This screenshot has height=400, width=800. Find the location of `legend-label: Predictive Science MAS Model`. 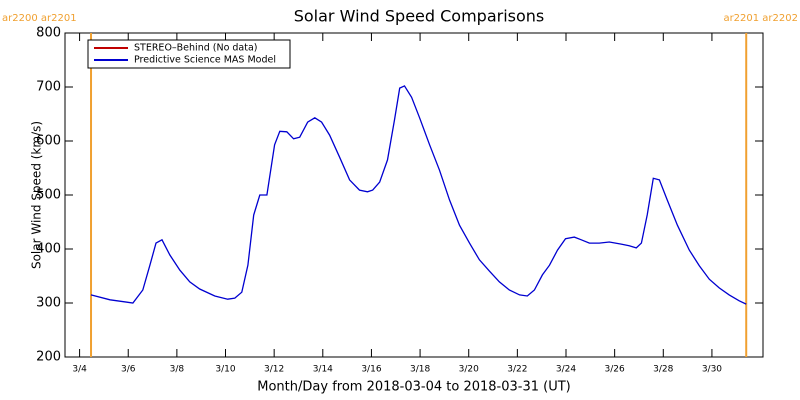

legend-label: Predictive Science MAS Model is located at coordinates (205, 60).